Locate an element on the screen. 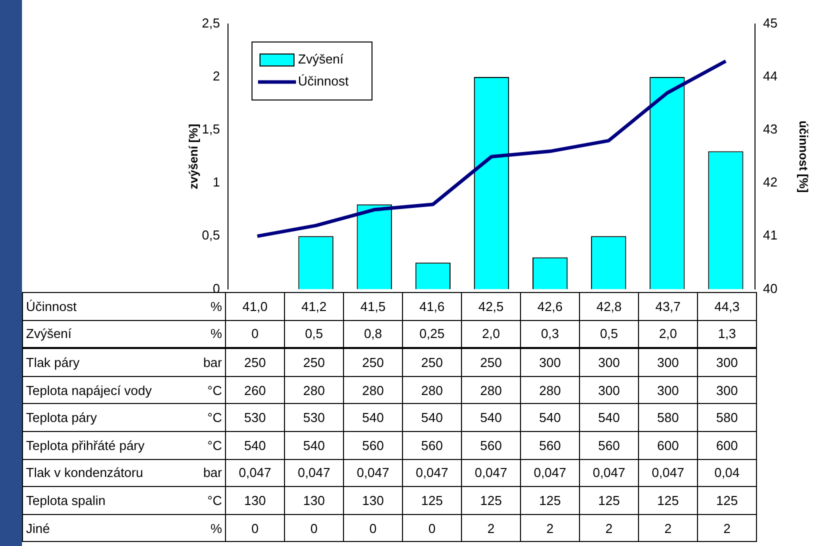 This screenshot has height=546, width=814. y-tick-label: 1 is located at coordinates (216, 182).